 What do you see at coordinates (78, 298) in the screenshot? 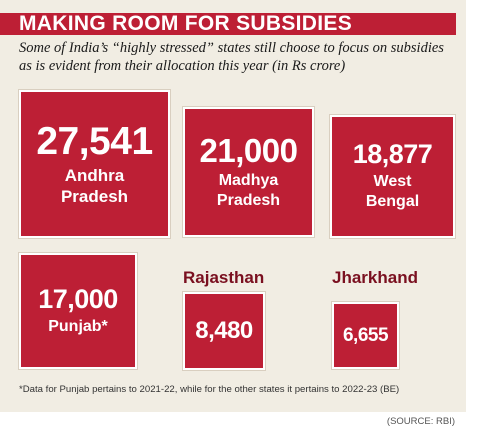
I see `state-value-punjab: 17,000` at bounding box center [78, 298].